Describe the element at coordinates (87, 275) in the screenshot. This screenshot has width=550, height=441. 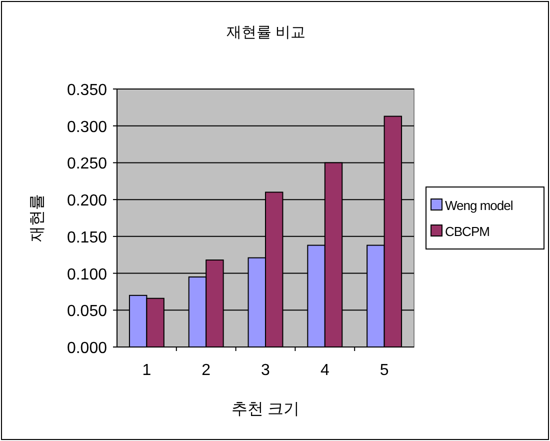
I see `y-tick-label: 0.100` at that location.